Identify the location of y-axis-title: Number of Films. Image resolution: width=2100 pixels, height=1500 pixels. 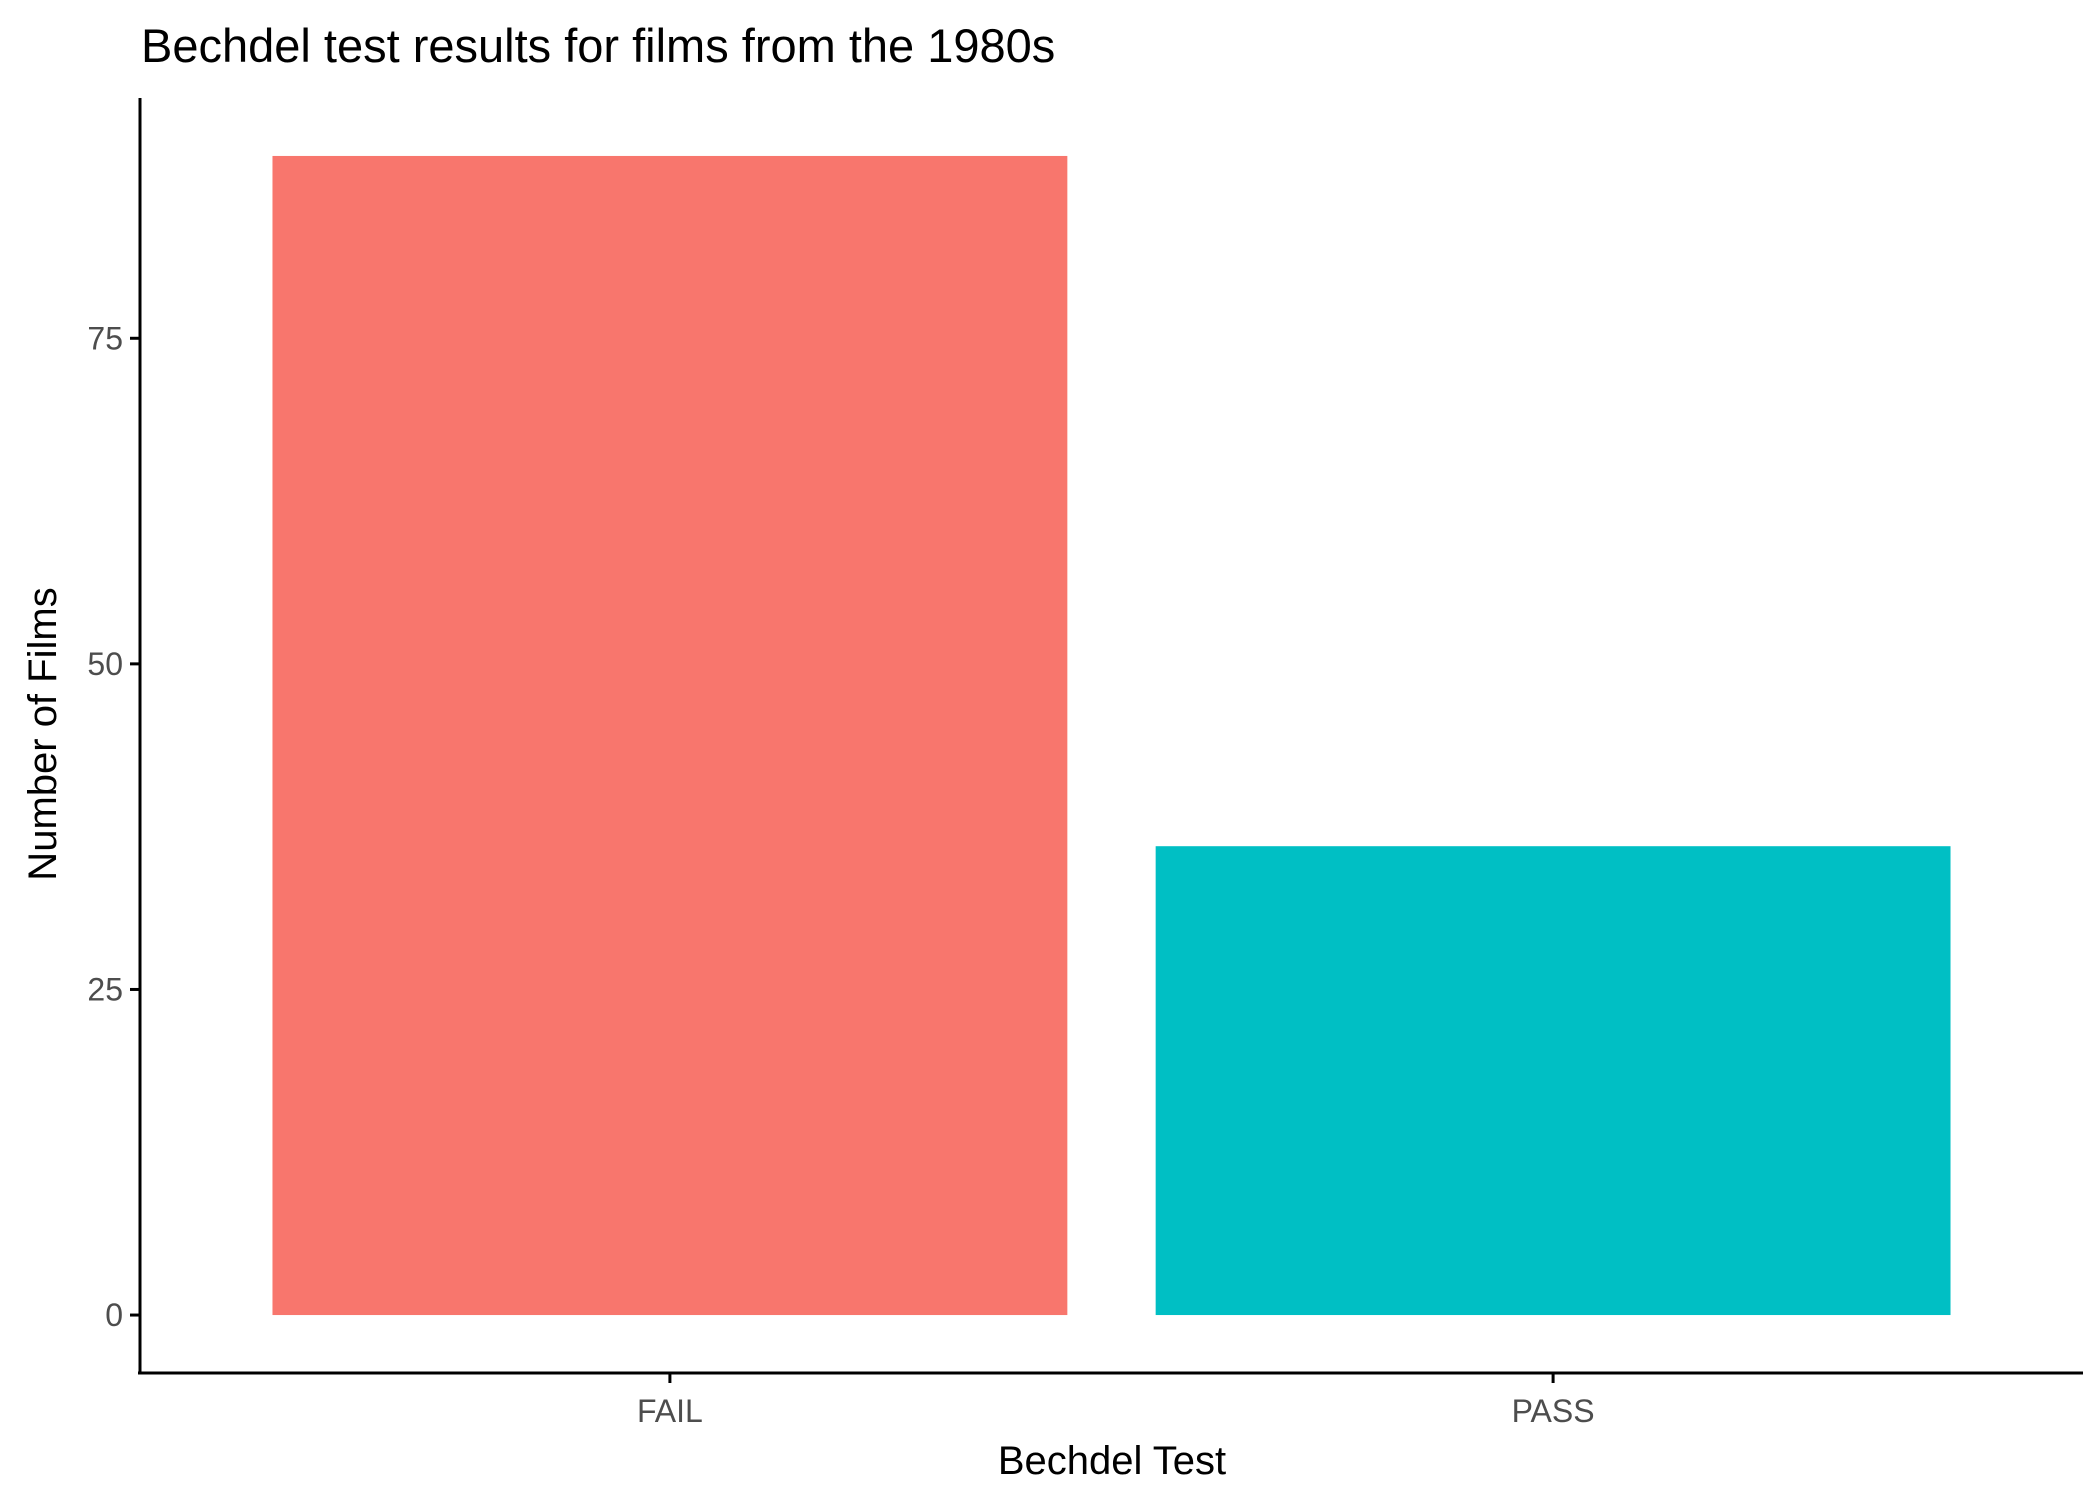
(43, 733).